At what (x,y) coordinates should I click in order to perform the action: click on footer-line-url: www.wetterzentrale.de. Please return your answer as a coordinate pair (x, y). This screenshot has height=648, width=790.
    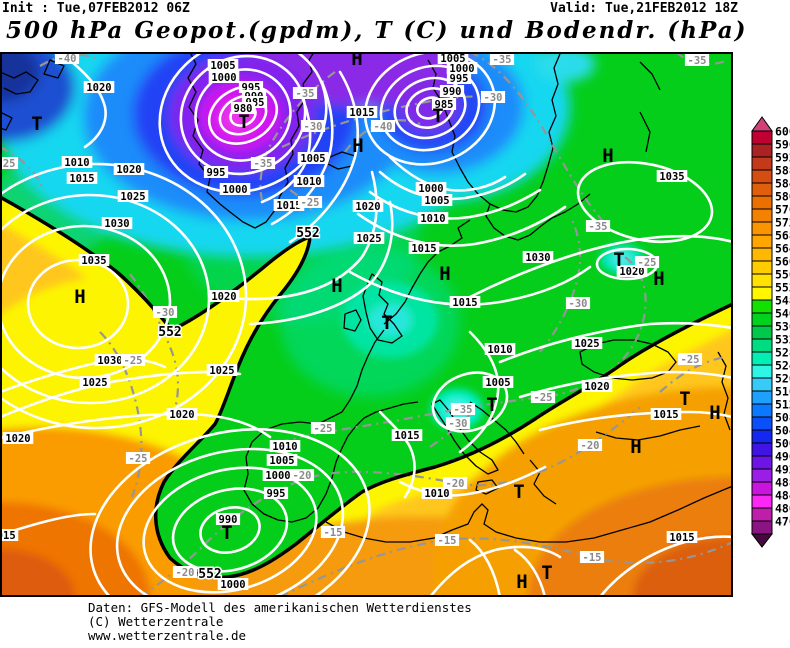
    Looking at the image, I should click on (167, 635).